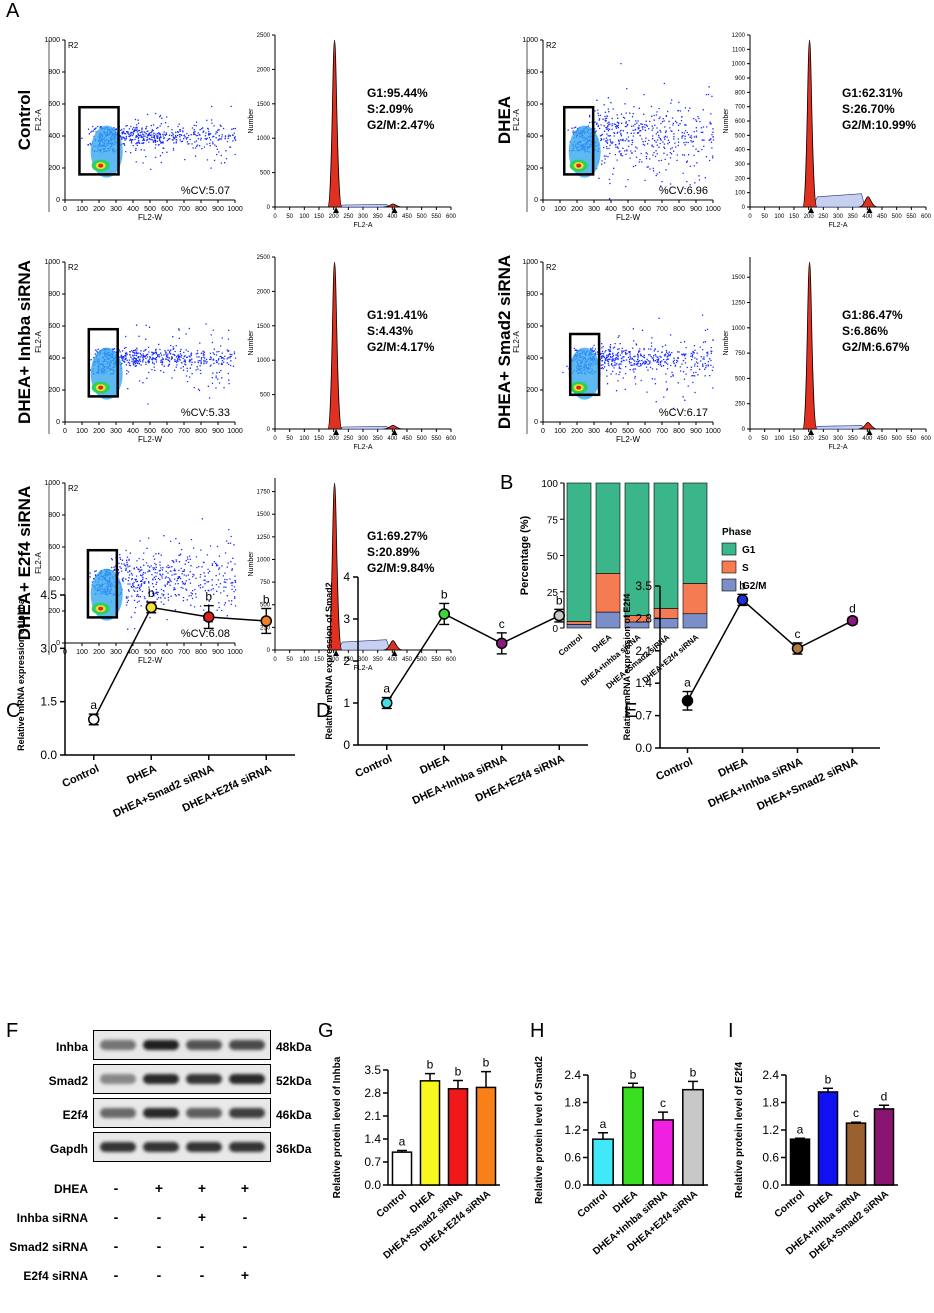 The width and height of the screenshot is (934, 1313). Describe the element at coordinates (884, 1096) in the screenshot. I see `I-significance-letter: d` at that location.